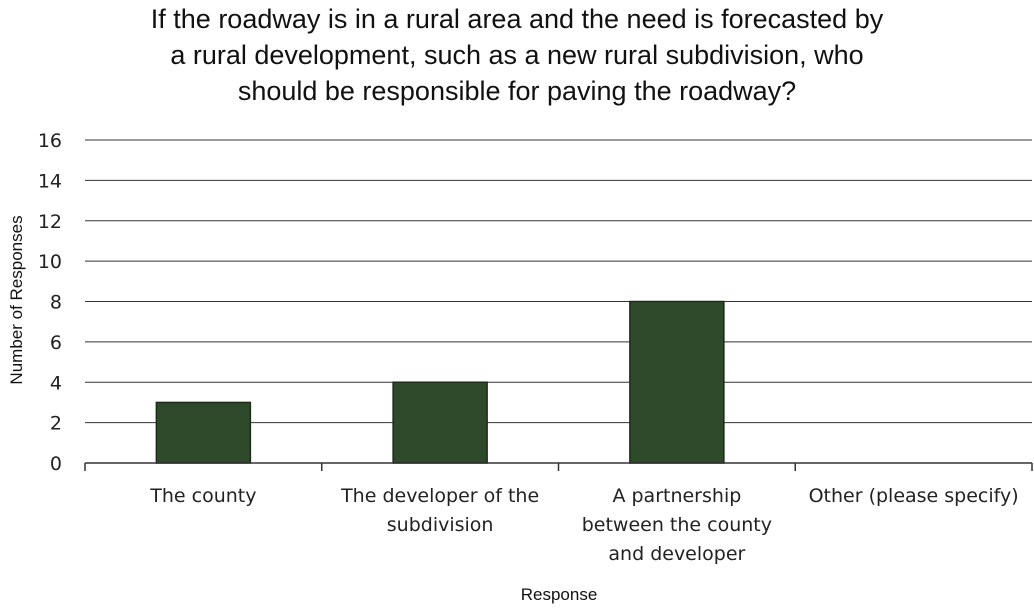 Image resolution: width=1034 pixels, height=608 pixels. I want to click on y-tick-labels: 0 2 4 6 8 10 12 14 16, so click(50, 302).